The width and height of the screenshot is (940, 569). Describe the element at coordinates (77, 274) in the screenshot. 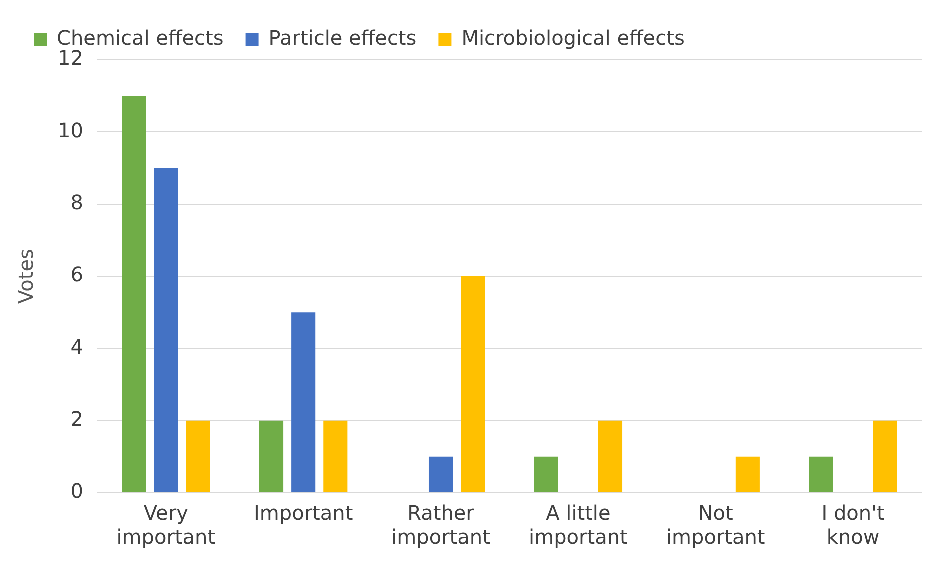

I see `y-tick-label: 6` at that location.